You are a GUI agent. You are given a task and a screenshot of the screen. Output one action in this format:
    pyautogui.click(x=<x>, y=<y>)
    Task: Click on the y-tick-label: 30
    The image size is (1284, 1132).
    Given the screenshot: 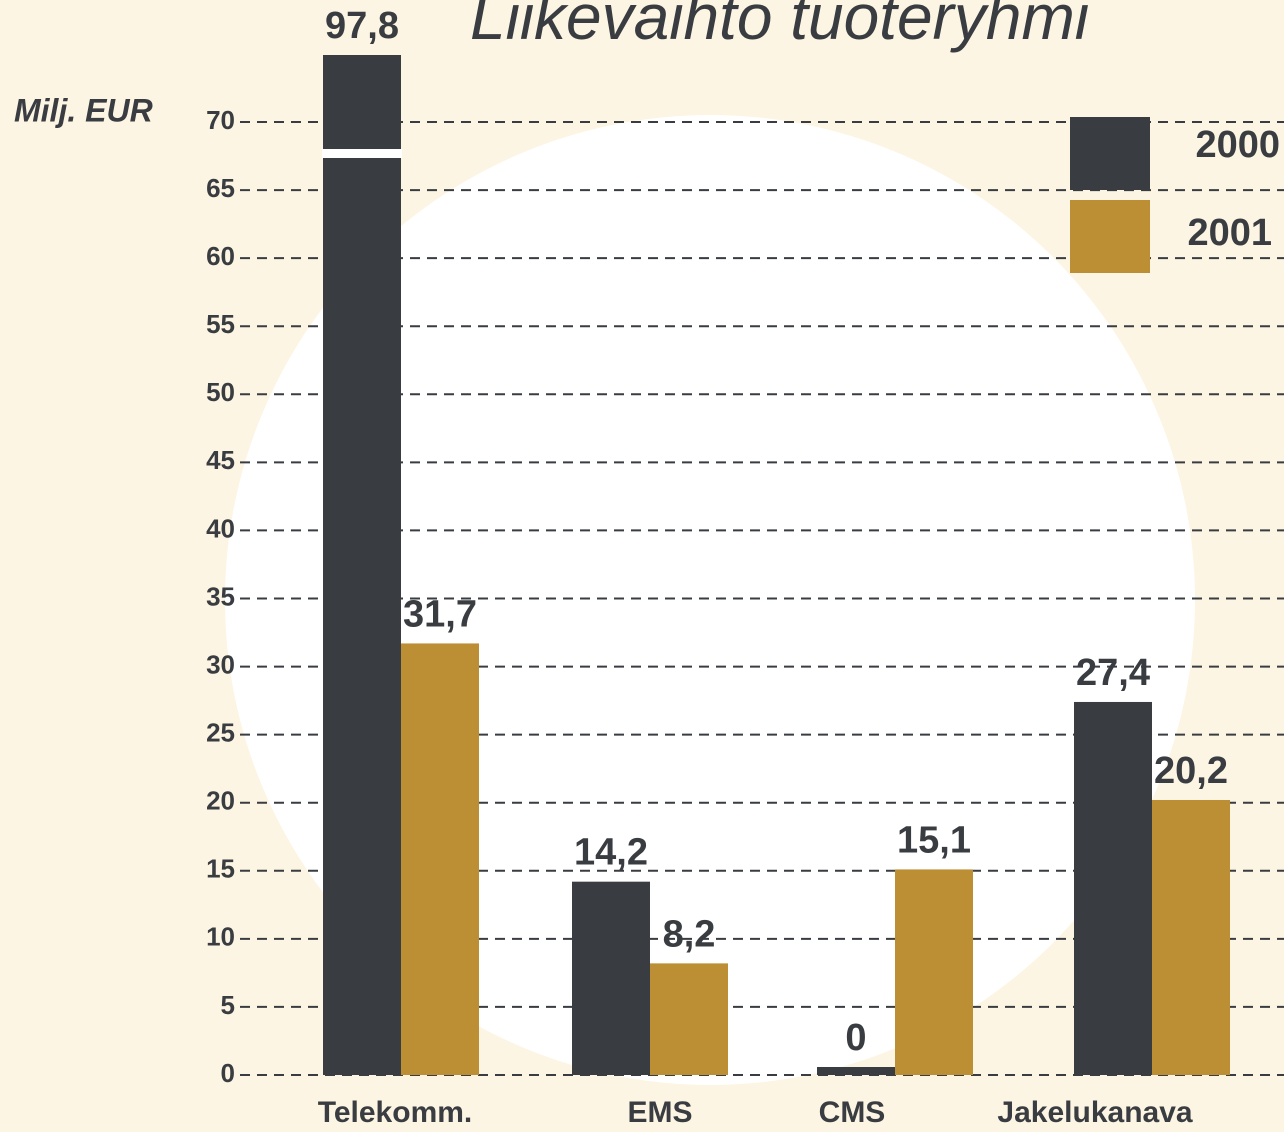 What is the action you would take?
    pyautogui.click(x=220, y=664)
    